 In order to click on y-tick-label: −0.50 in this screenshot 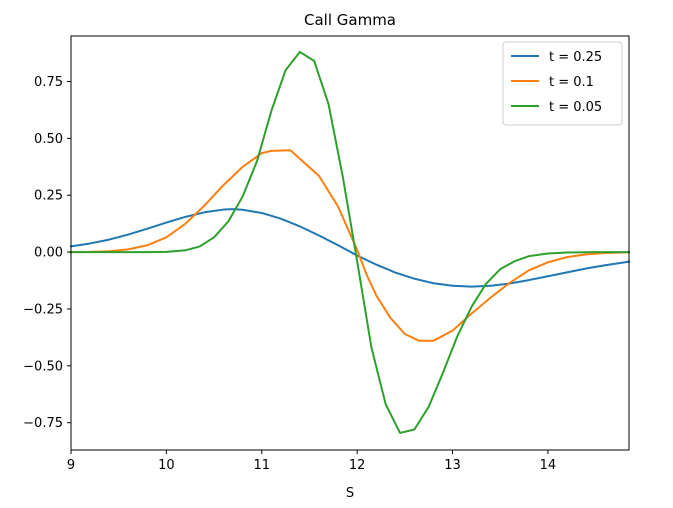, I will do `click(43, 366)`.